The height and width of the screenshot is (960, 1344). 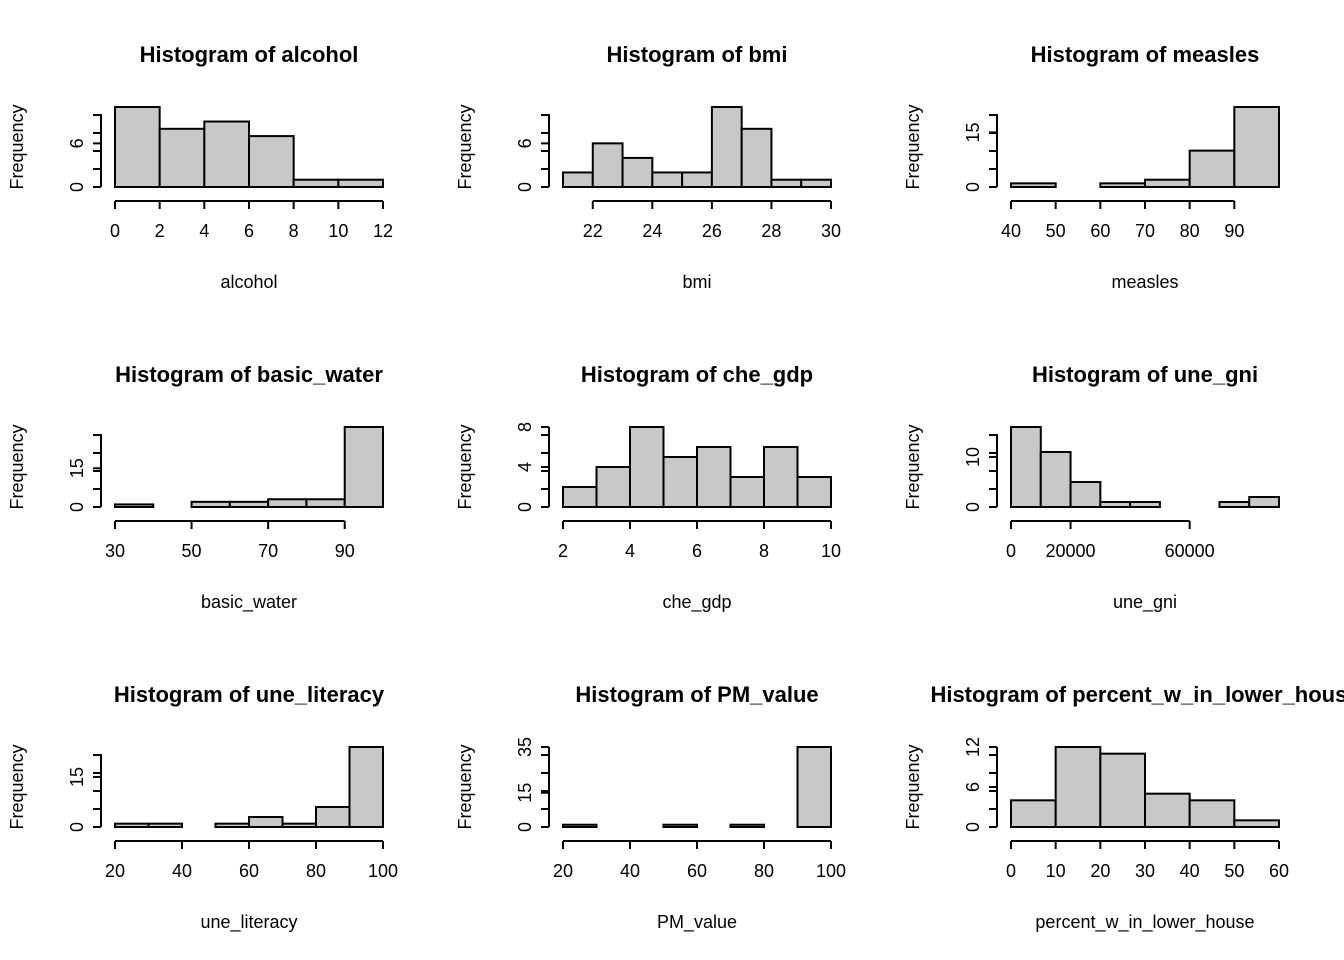 What do you see at coordinates (696, 694) in the screenshot?
I see `chart-title: Histogram of PM_value` at bounding box center [696, 694].